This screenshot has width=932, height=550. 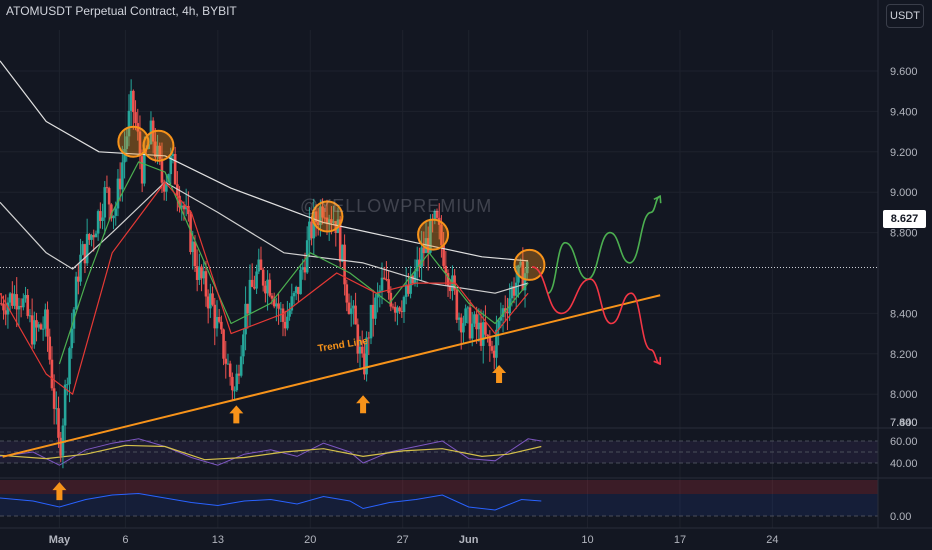 What do you see at coordinates (125, 540) in the screenshot?
I see `time-tick-label: 6` at bounding box center [125, 540].